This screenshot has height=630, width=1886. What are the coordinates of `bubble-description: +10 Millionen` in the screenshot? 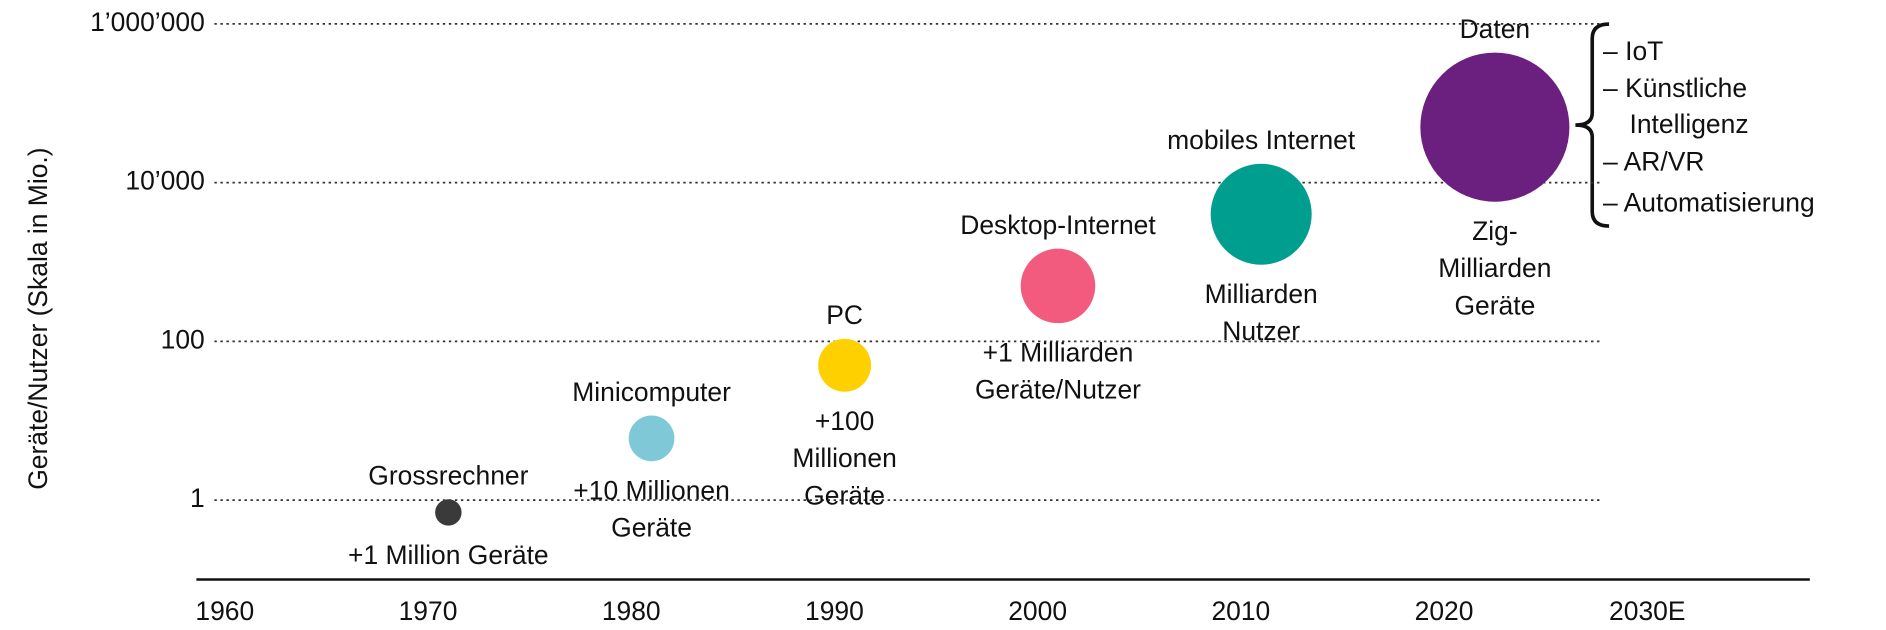 It's located at (651, 490).